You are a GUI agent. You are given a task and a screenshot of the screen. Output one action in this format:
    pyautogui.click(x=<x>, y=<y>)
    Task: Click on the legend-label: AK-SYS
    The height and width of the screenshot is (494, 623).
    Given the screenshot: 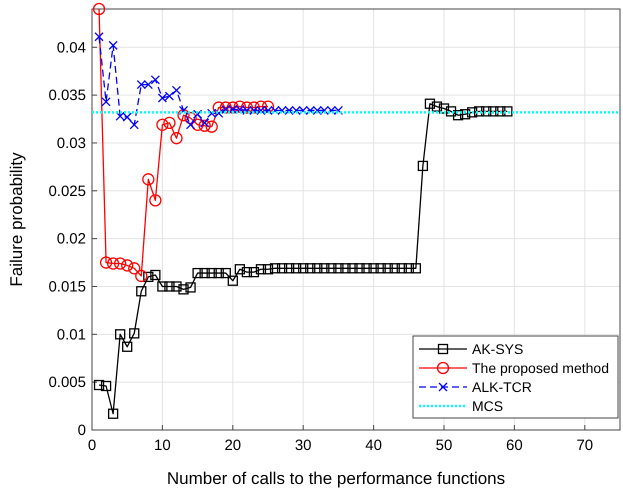 What is the action you would take?
    pyautogui.click(x=498, y=349)
    